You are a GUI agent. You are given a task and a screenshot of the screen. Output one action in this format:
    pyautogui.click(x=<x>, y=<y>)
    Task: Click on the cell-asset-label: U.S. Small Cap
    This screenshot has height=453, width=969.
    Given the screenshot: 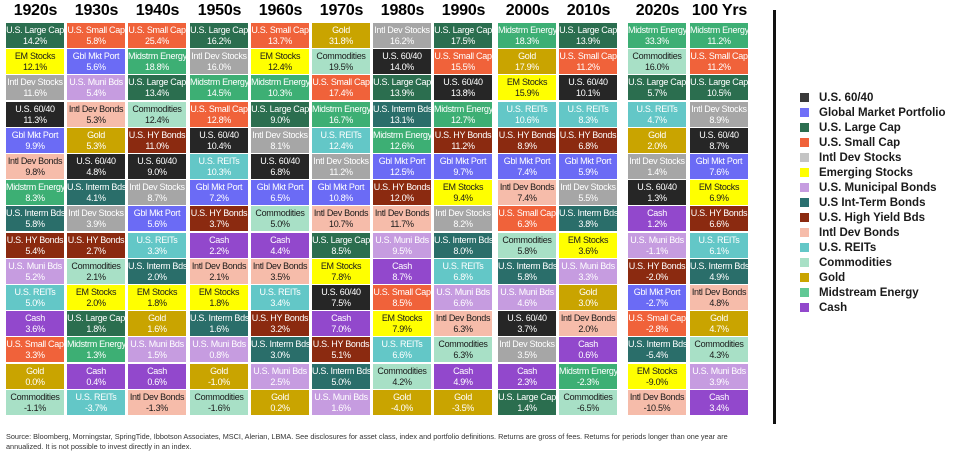 What is the action you would take?
    pyautogui.click(x=463, y=56)
    